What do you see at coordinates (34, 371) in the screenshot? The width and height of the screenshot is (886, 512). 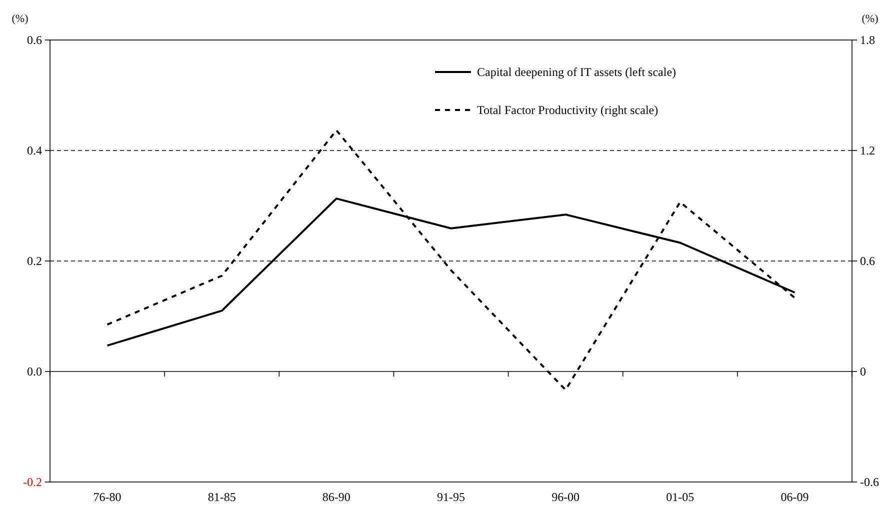 I see `y-tick-label: 0.0` at bounding box center [34, 371].